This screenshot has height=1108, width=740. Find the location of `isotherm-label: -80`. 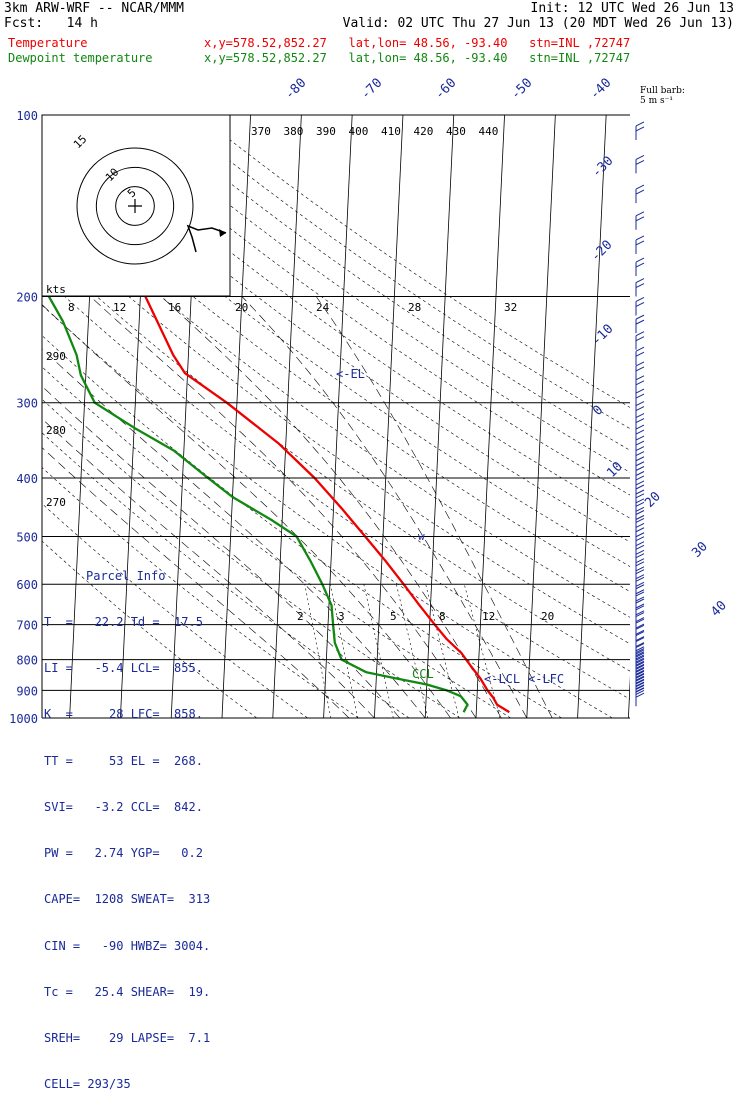

isotherm-label: -80 is located at coordinates (295, 89).